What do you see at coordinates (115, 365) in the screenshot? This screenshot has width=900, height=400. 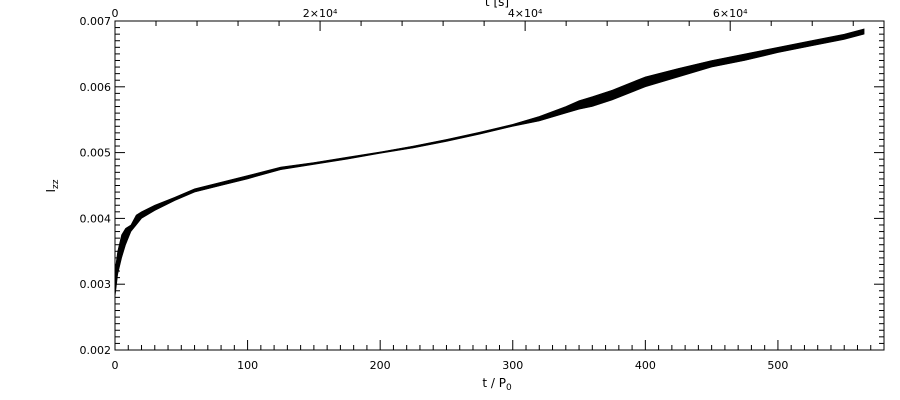 I see `x-tick-label: 0` at bounding box center [115, 365].